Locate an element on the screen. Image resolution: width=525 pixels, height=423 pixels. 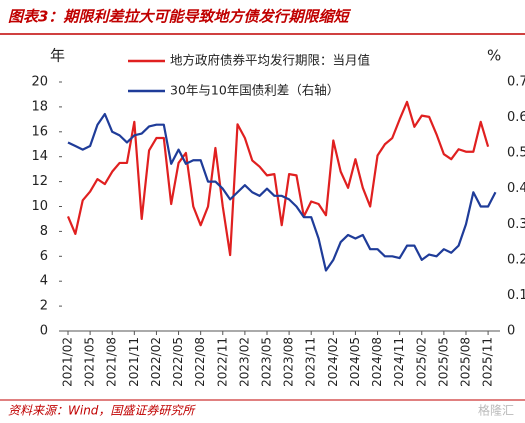
legend-label: 30年与10年国债利差（右轴） is located at coordinates (254, 90).